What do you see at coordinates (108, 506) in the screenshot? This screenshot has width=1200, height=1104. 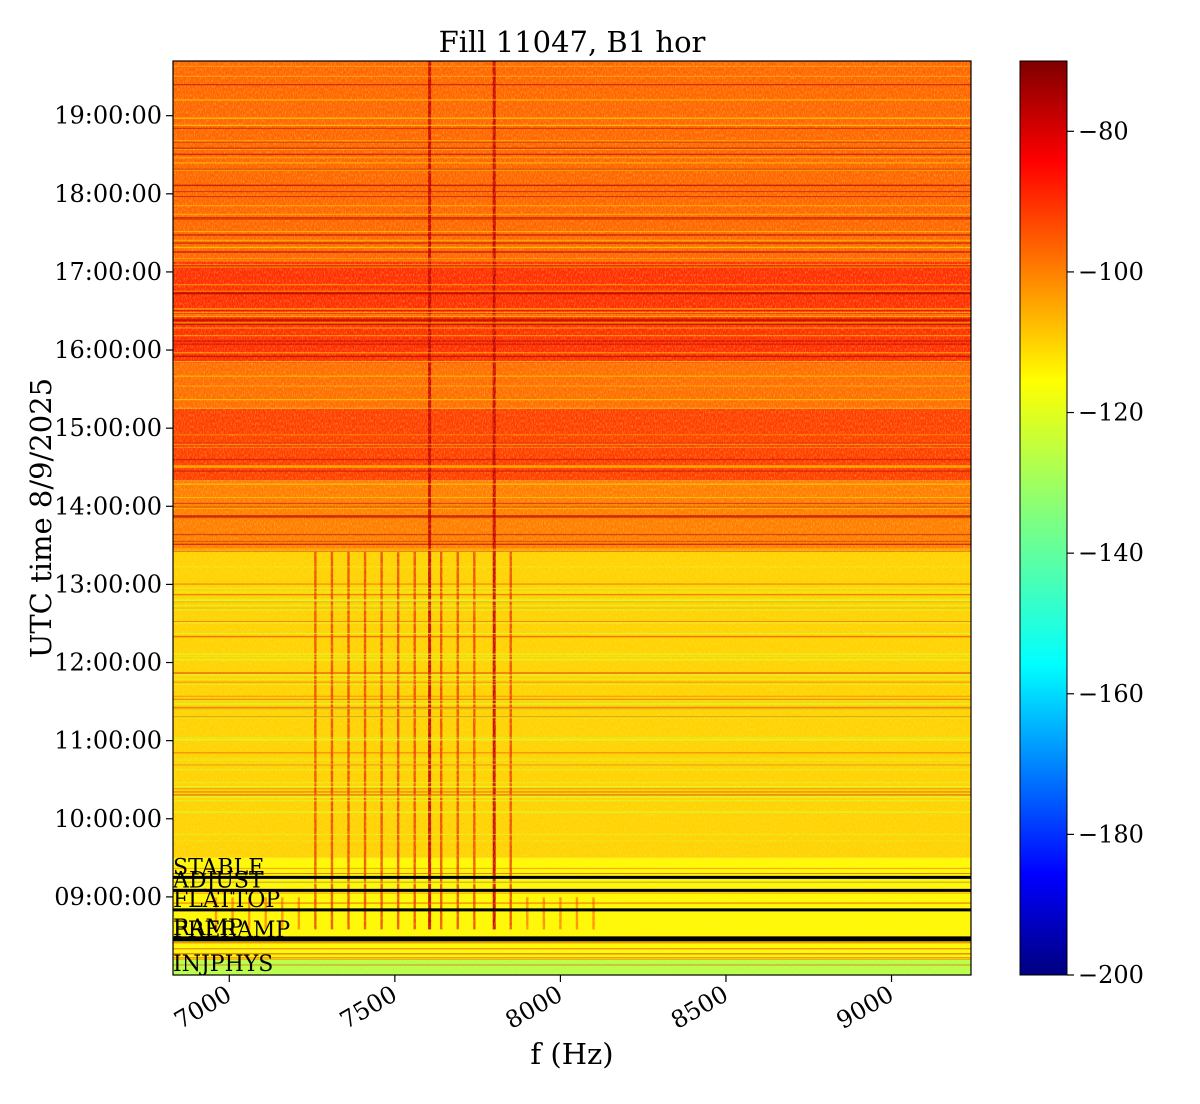 I see `y-tick-label: 14:00:00` at bounding box center [108, 506].